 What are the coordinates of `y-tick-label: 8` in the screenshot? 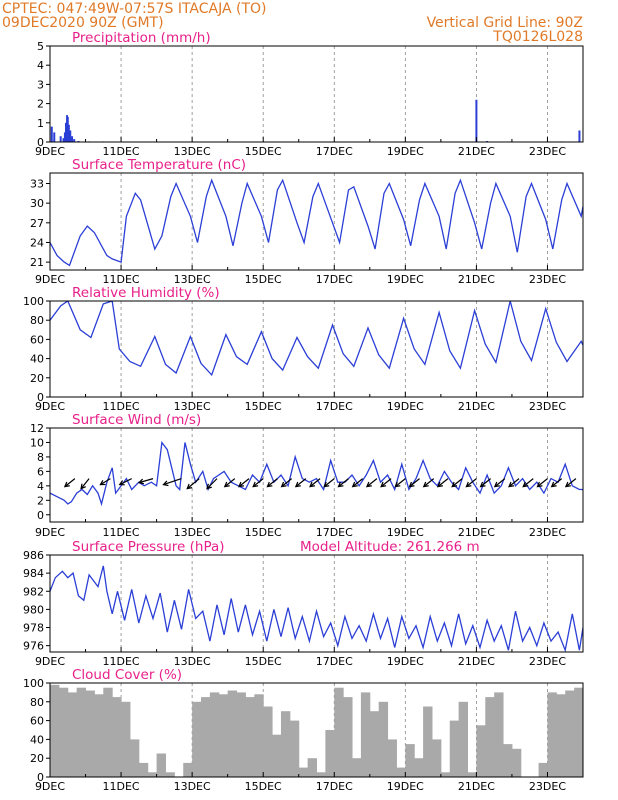 It's located at (40, 457).